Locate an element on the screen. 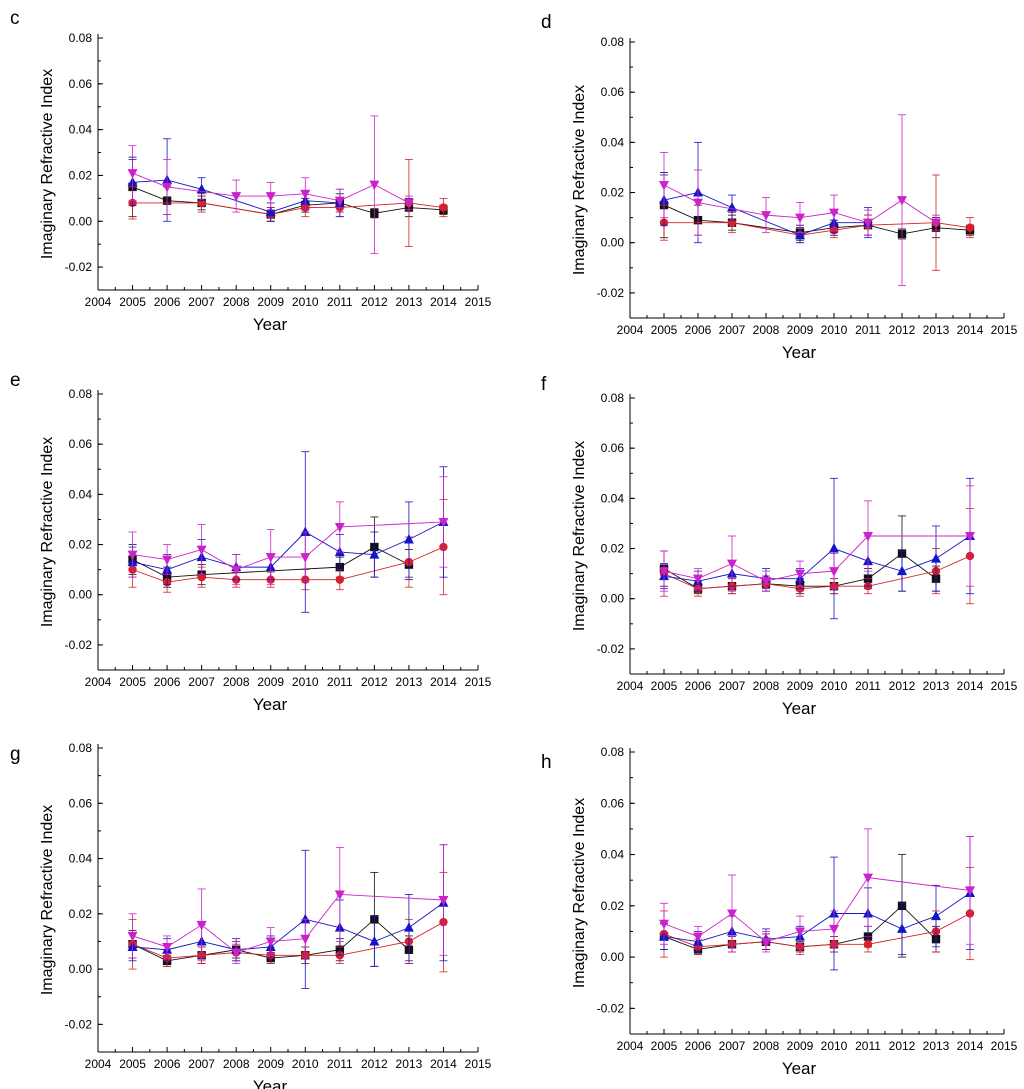  series-line-black is located at coordinates (817, 219).